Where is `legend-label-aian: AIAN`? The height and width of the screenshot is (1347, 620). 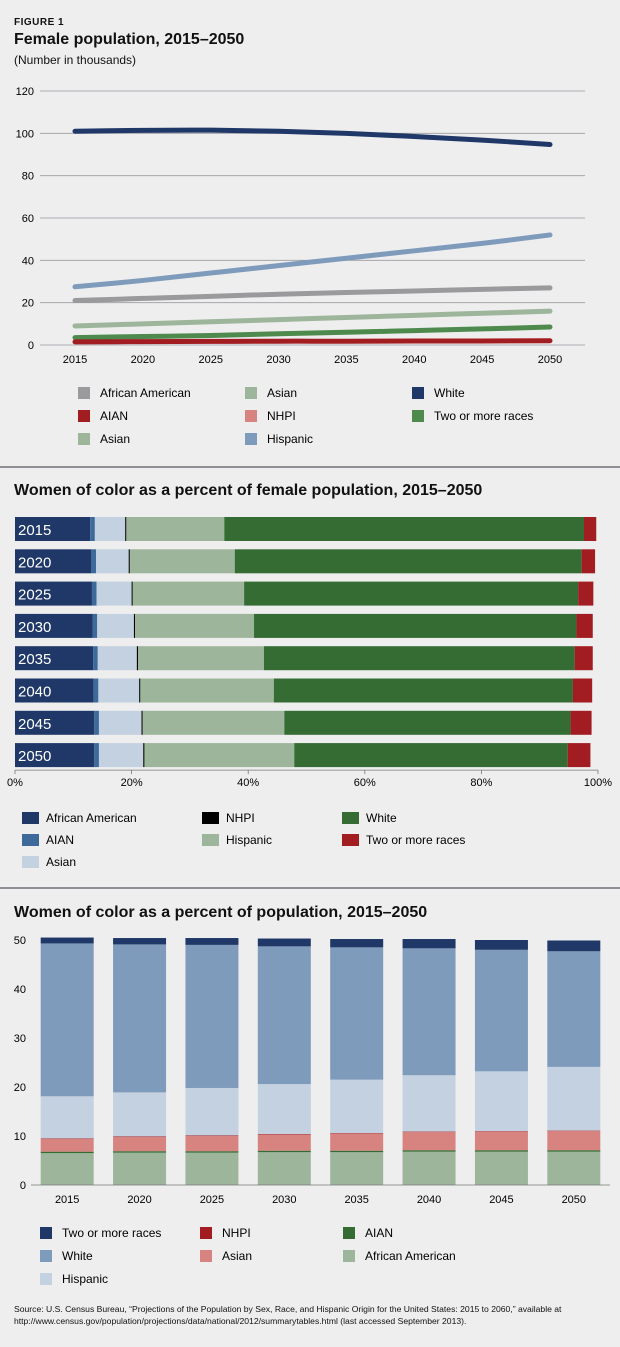 legend-label-aian: AIAN is located at coordinates (60, 840).